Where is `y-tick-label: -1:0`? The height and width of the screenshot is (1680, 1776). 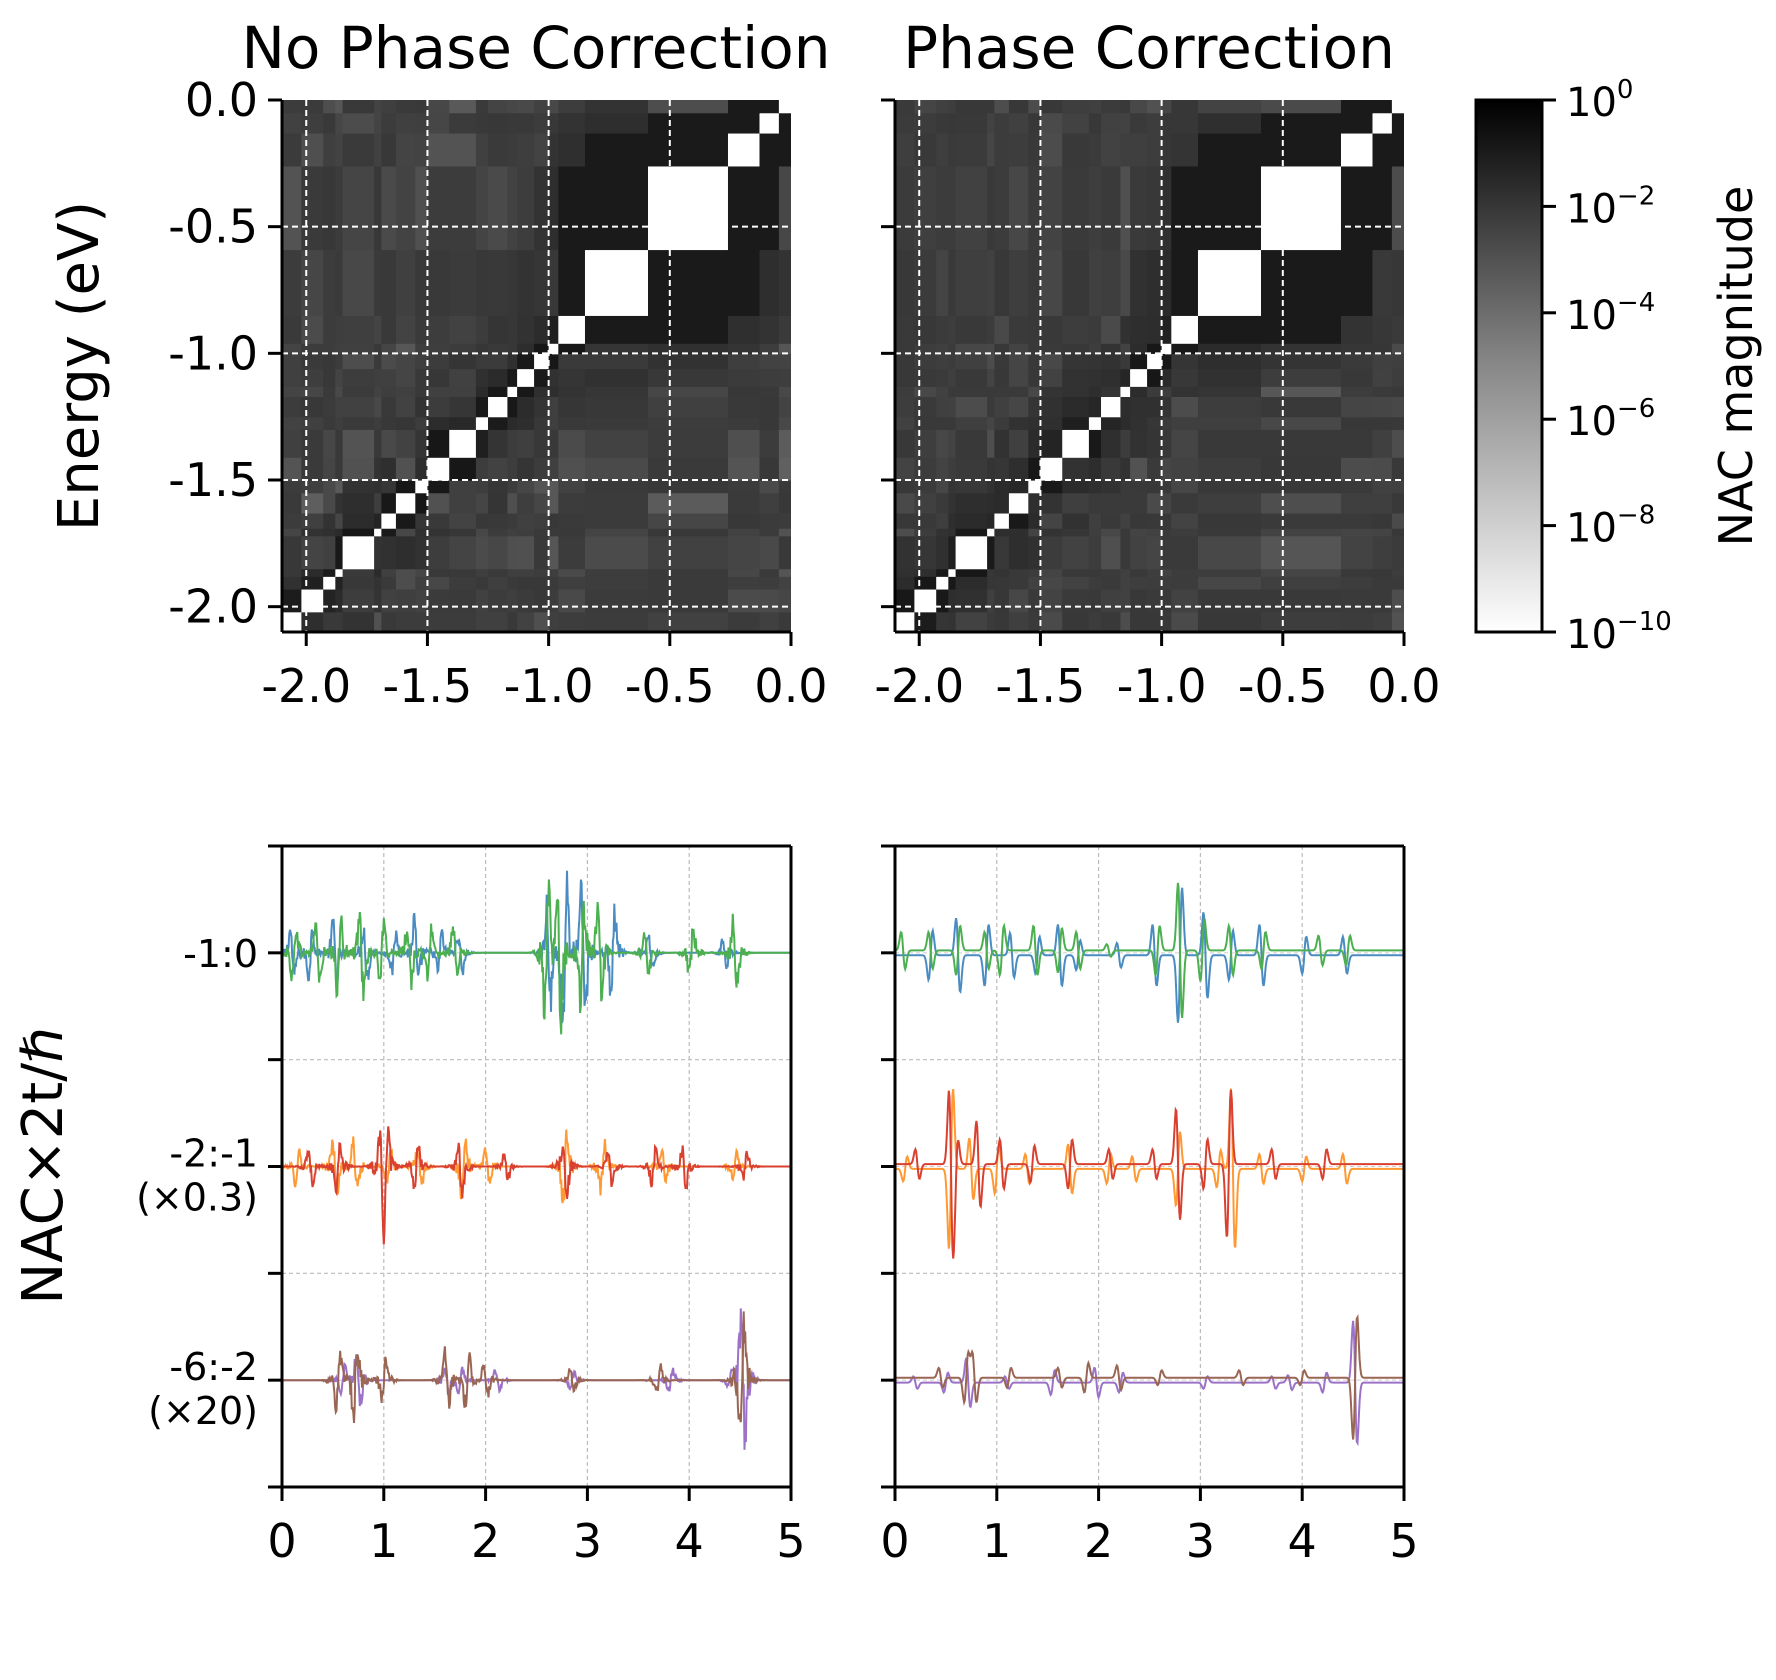
y-tick-label: -1:0 is located at coordinates (220, 954).